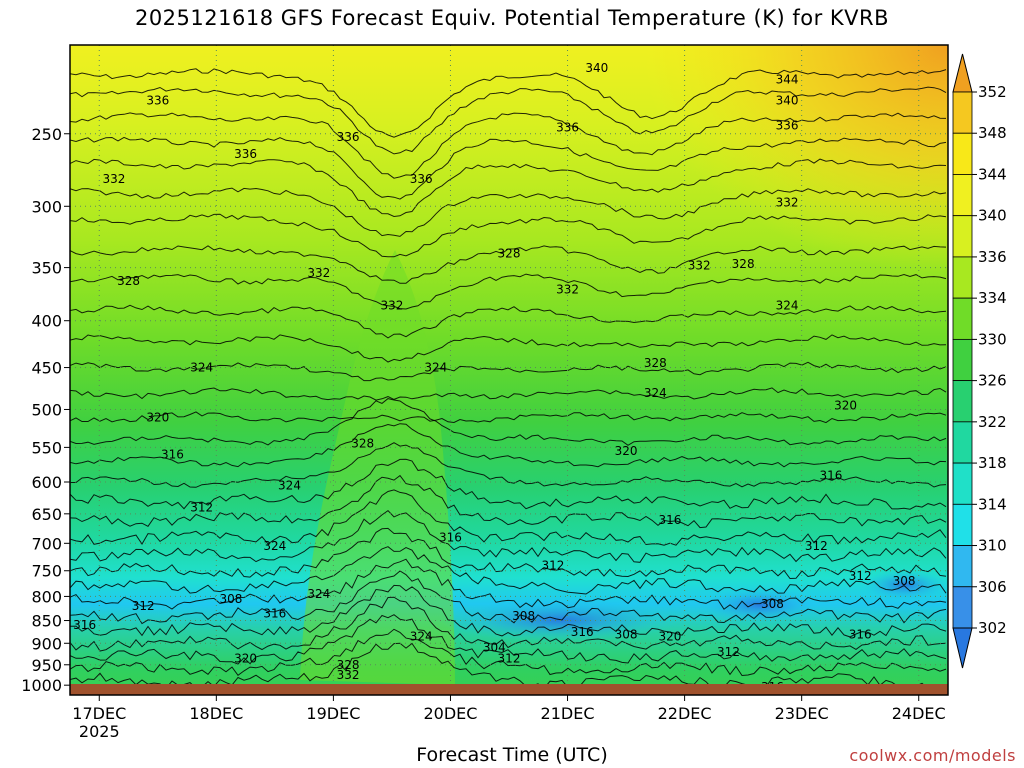  Describe the element at coordinates (46, 514) in the screenshot. I see `y-tick-label: 650` at that location.